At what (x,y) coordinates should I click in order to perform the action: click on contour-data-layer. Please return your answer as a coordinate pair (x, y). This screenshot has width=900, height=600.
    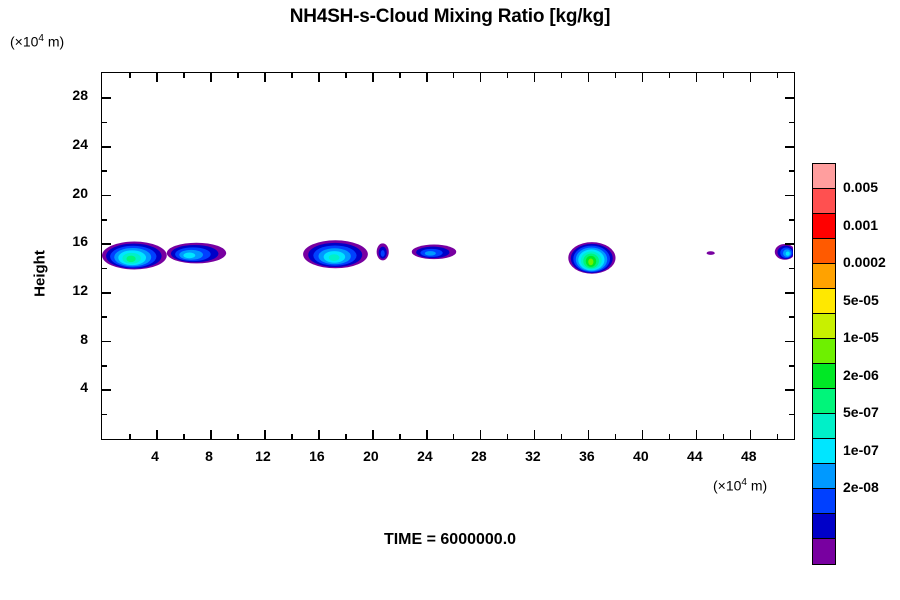
    Looking at the image, I should click on (447, 257).